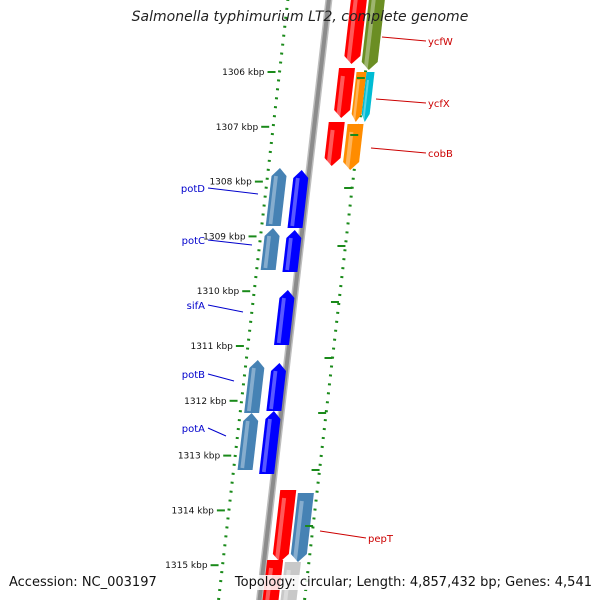 This screenshot has height=600, width=600. I want to click on gene-ycfW-red-body, so click(355, 32).